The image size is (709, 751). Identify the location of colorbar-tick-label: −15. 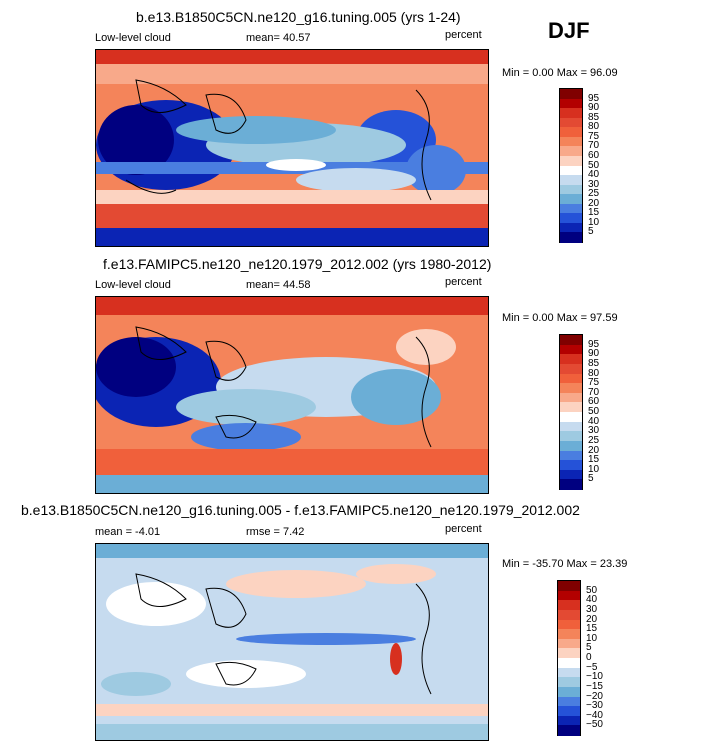
(594, 686).